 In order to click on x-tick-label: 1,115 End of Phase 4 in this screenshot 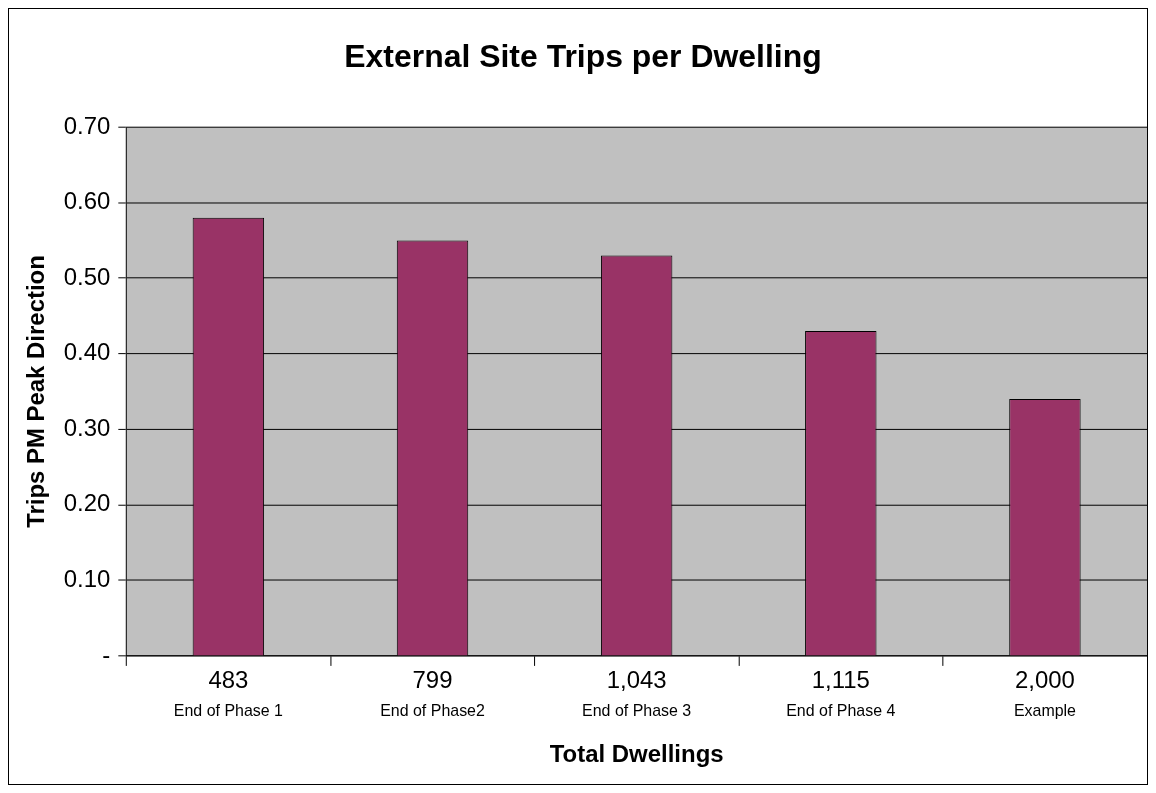, I will do `click(841, 693)`.